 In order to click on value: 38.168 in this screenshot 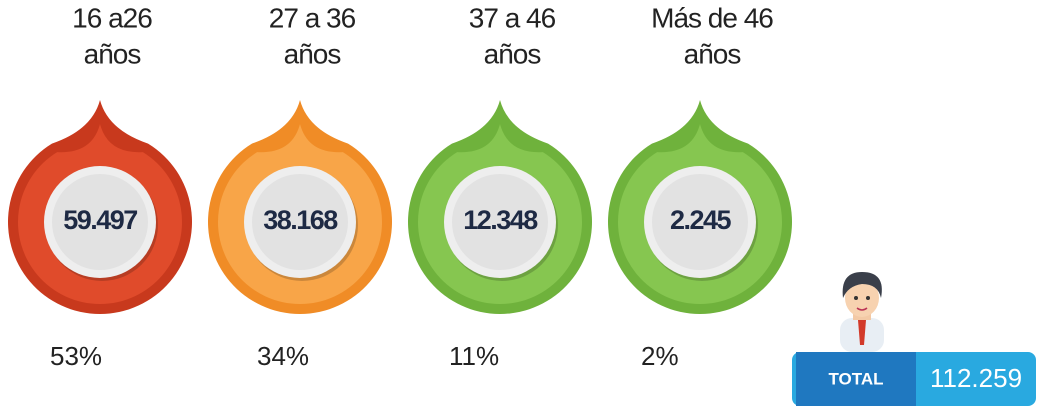, I will do `click(300, 220)`.